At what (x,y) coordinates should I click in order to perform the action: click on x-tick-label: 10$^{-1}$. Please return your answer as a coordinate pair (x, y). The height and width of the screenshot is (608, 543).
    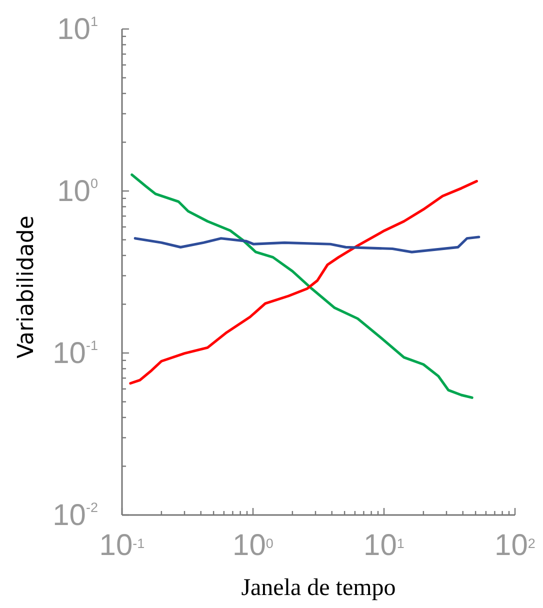
    Looking at the image, I should click on (122, 545).